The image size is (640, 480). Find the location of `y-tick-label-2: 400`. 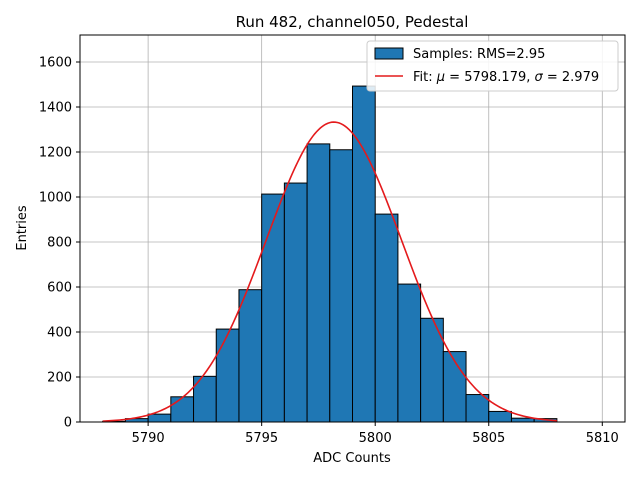

y-tick-label-2: 400 is located at coordinates (59, 333).